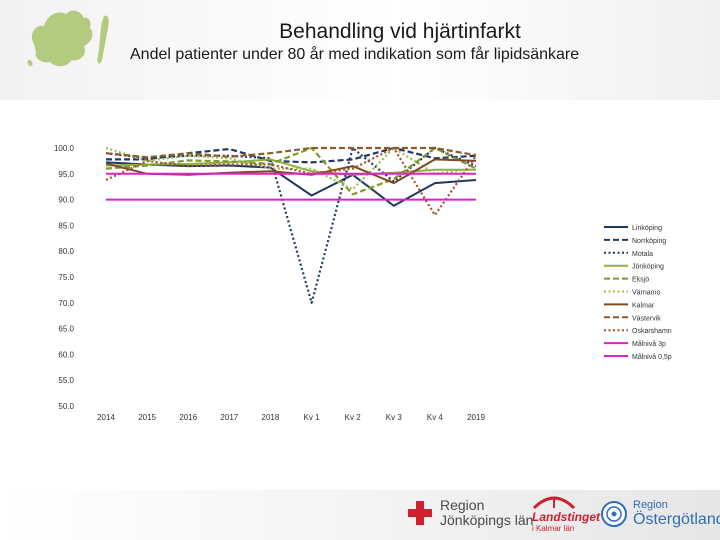  I want to click on x-tick-label: Kv 1, so click(312, 417).